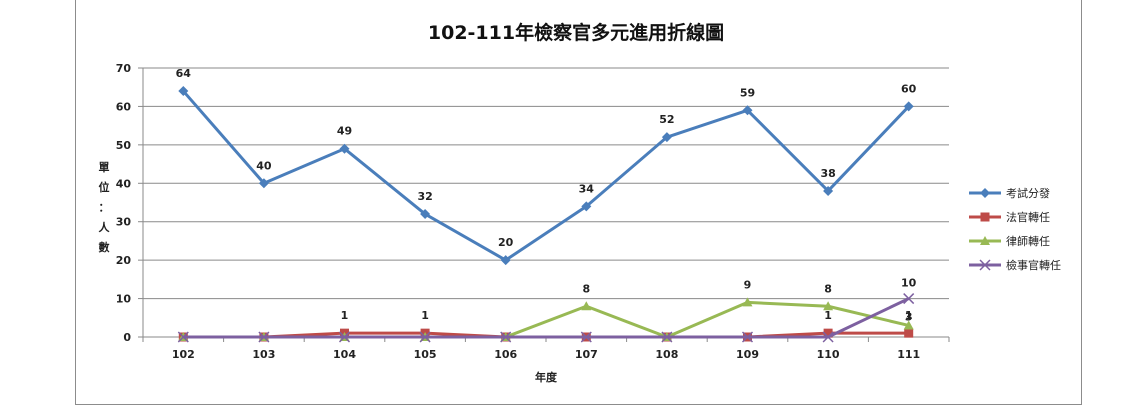  What do you see at coordinates (1028, 217) in the screenshot?
I see `legend-label: 法官轉任` at bounding box center [1028, 217].